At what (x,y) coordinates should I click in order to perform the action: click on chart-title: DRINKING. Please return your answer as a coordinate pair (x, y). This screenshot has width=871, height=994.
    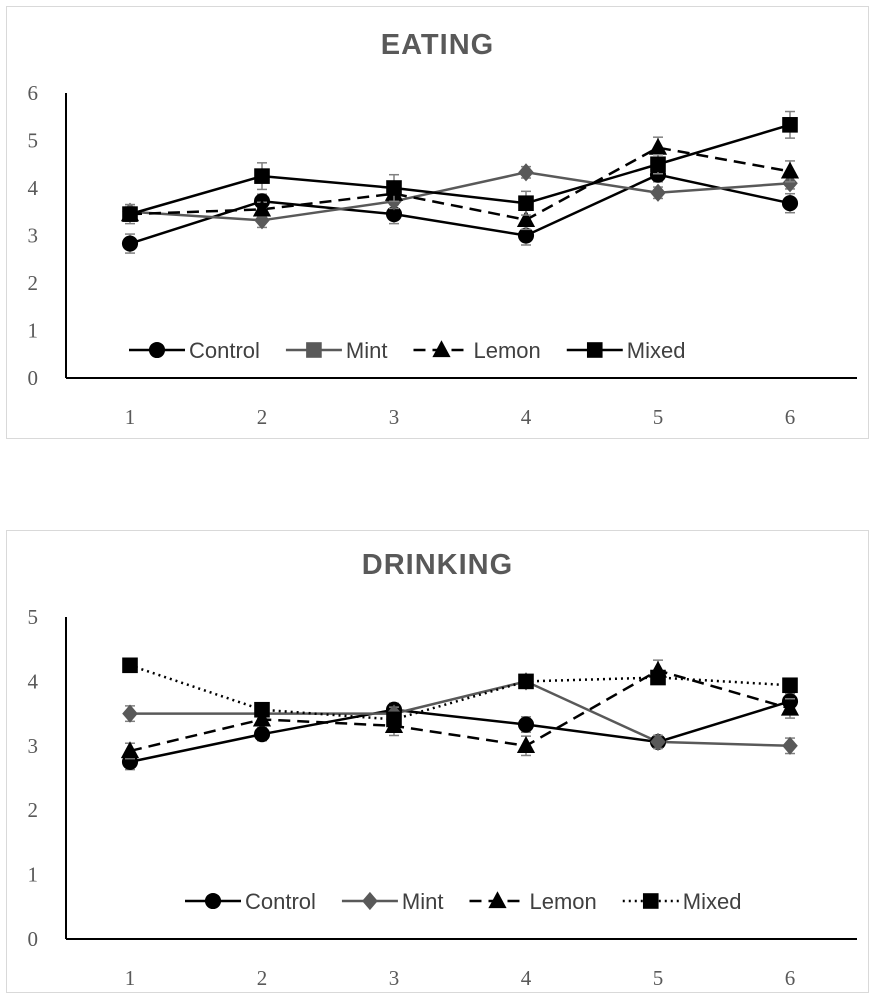
    Looking at the image, I should click on (437, 565).